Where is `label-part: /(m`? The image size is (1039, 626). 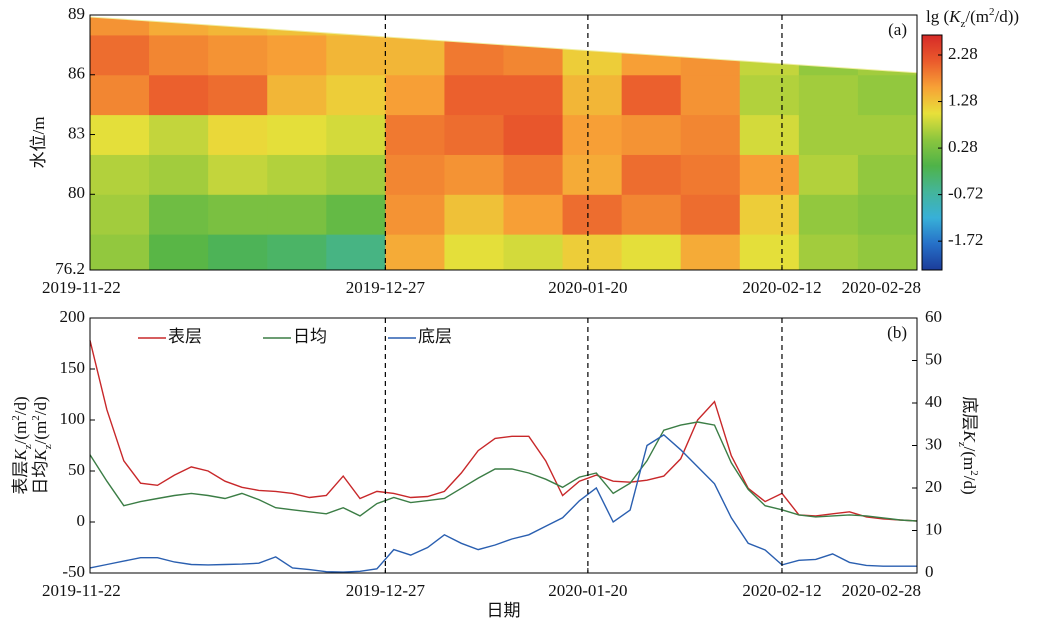 label-part: /(m is located at coordinates (977, 16).